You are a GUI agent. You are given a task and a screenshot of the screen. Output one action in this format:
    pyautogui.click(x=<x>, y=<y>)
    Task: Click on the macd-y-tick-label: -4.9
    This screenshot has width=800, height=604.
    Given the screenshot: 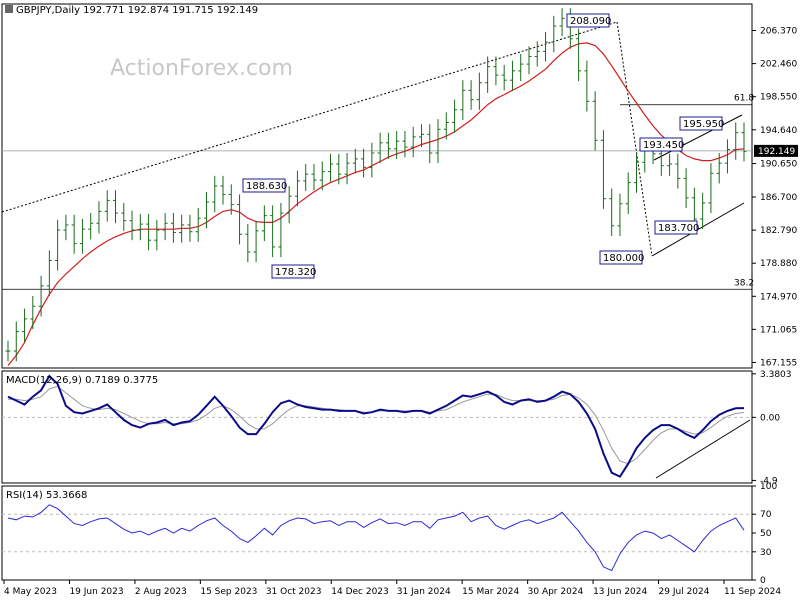 What is the action you would take?
    pyautogui.click(x=769, y=481)
    